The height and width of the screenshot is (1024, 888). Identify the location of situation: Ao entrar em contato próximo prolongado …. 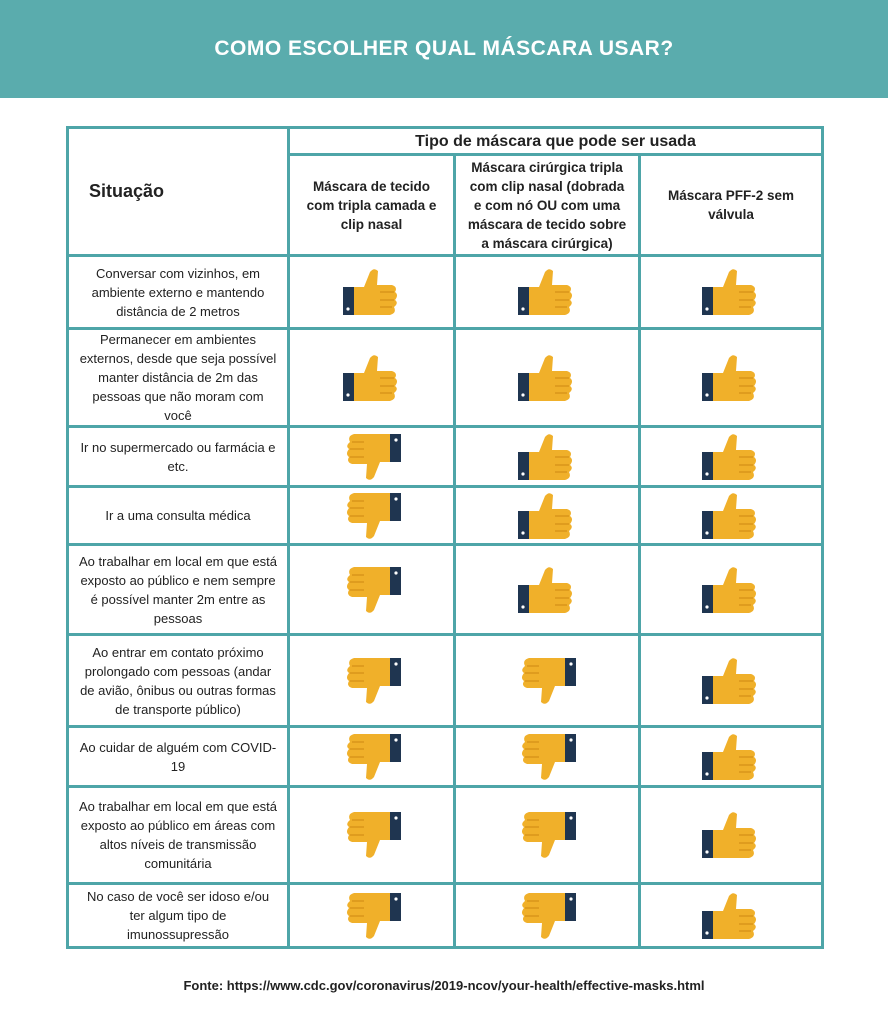
(178, 680).